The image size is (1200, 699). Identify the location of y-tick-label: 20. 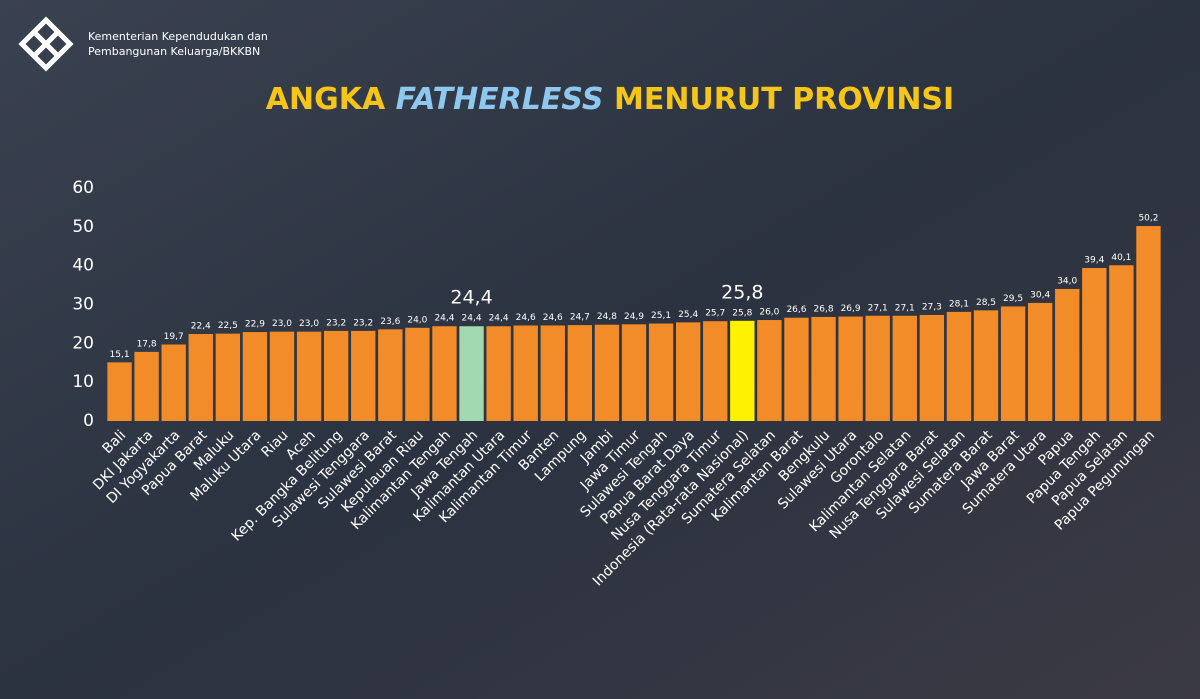
(83, 343).